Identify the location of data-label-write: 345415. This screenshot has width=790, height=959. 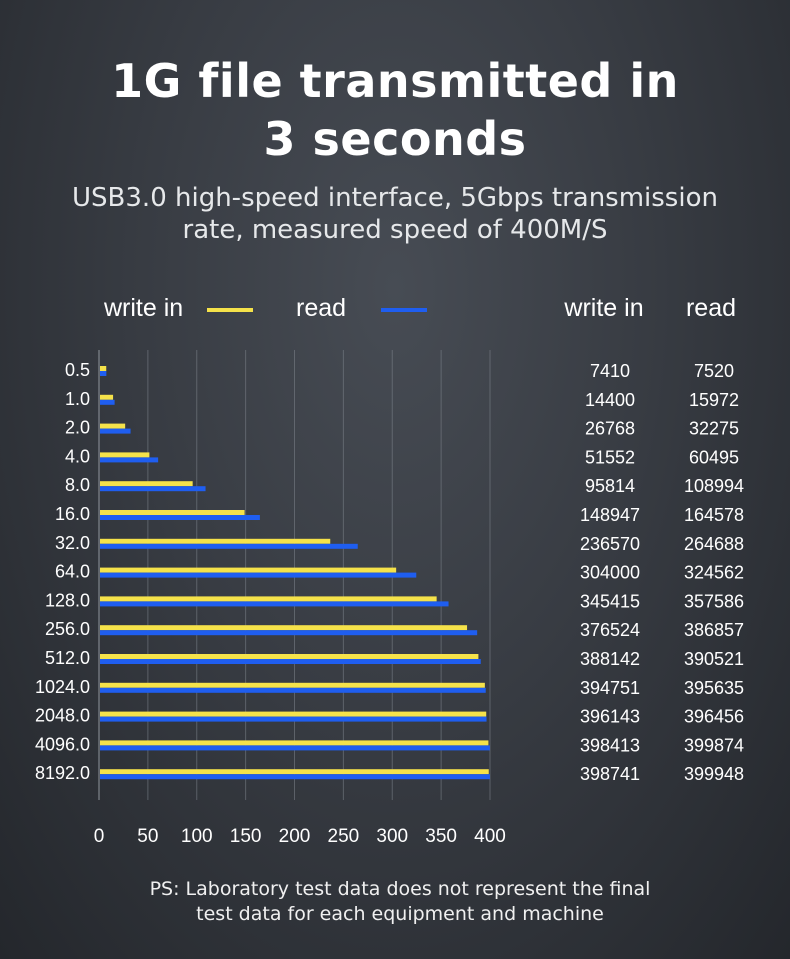
(610, 601).